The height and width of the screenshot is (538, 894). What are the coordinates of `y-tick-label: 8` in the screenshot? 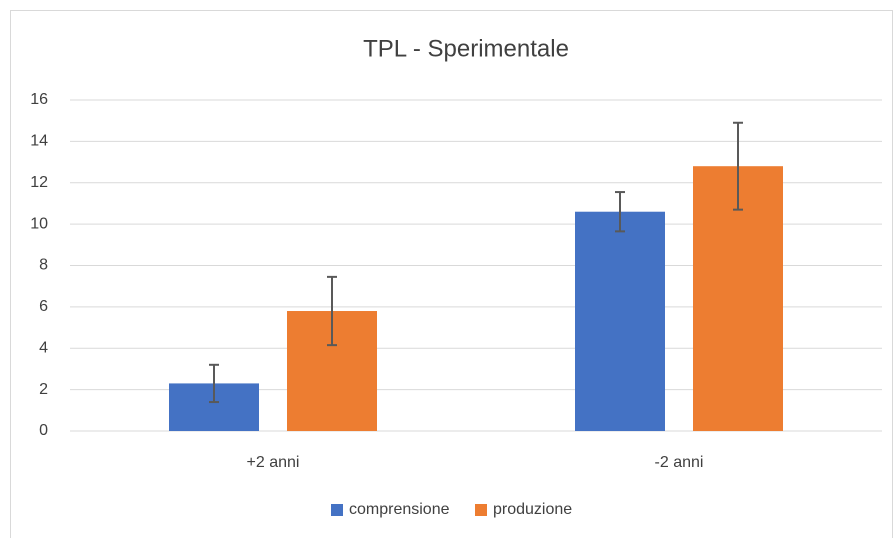 It's located at (43, 265).